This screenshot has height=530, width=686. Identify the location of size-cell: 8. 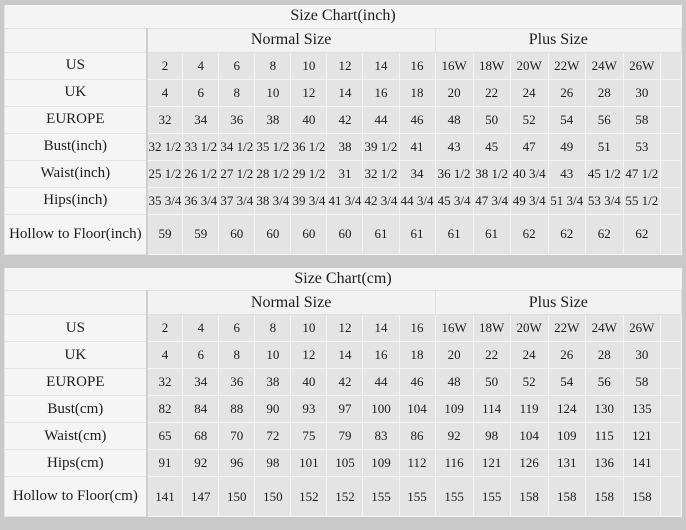
(237, 92).